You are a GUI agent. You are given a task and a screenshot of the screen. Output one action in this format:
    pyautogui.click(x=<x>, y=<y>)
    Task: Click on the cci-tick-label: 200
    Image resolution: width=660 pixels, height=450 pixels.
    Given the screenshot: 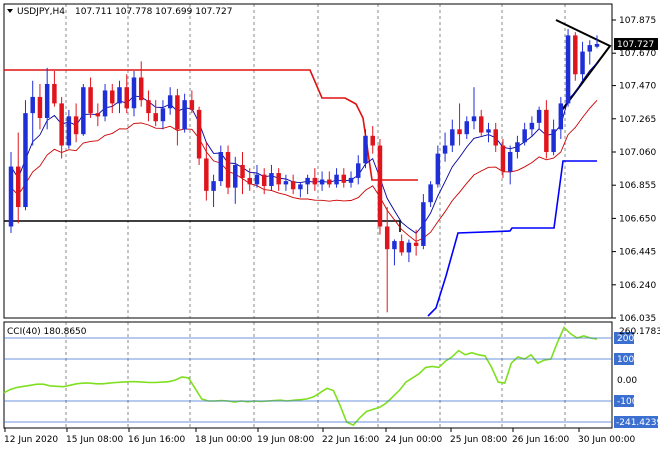 What is the action you would take?
    pyautogui.click(x=625, y=339)
    